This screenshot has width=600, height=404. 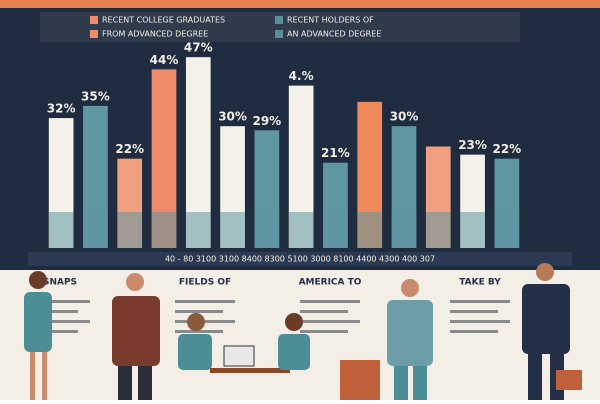 I want to click on section-heading: TAKE BY, so click(x=480, y=283).